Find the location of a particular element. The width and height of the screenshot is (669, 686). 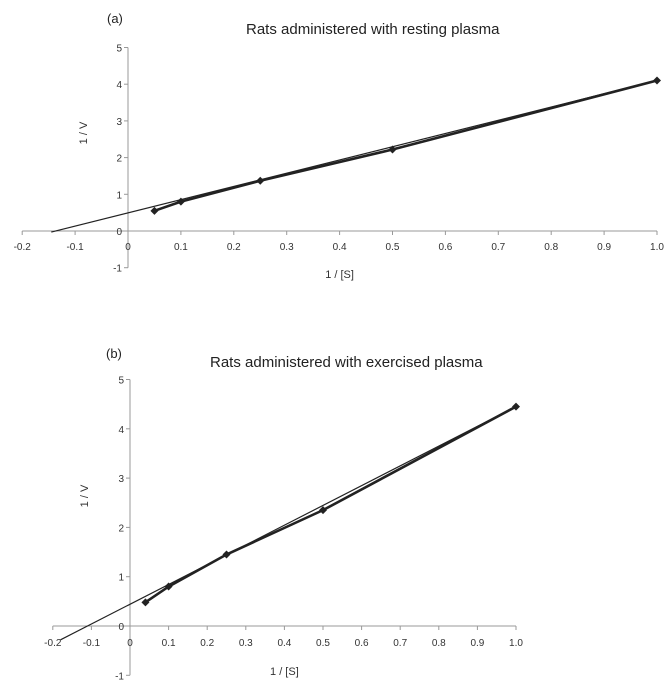

chart-title: Rats administered with resting plasma is located at coordinates (373, 29).